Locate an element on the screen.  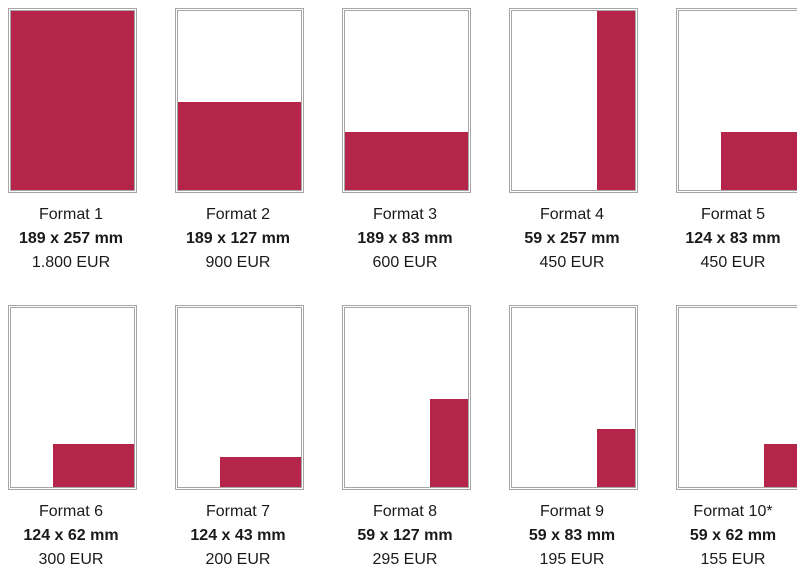
format-size: 189 x 127 mm is located at coordinates (238, 238).